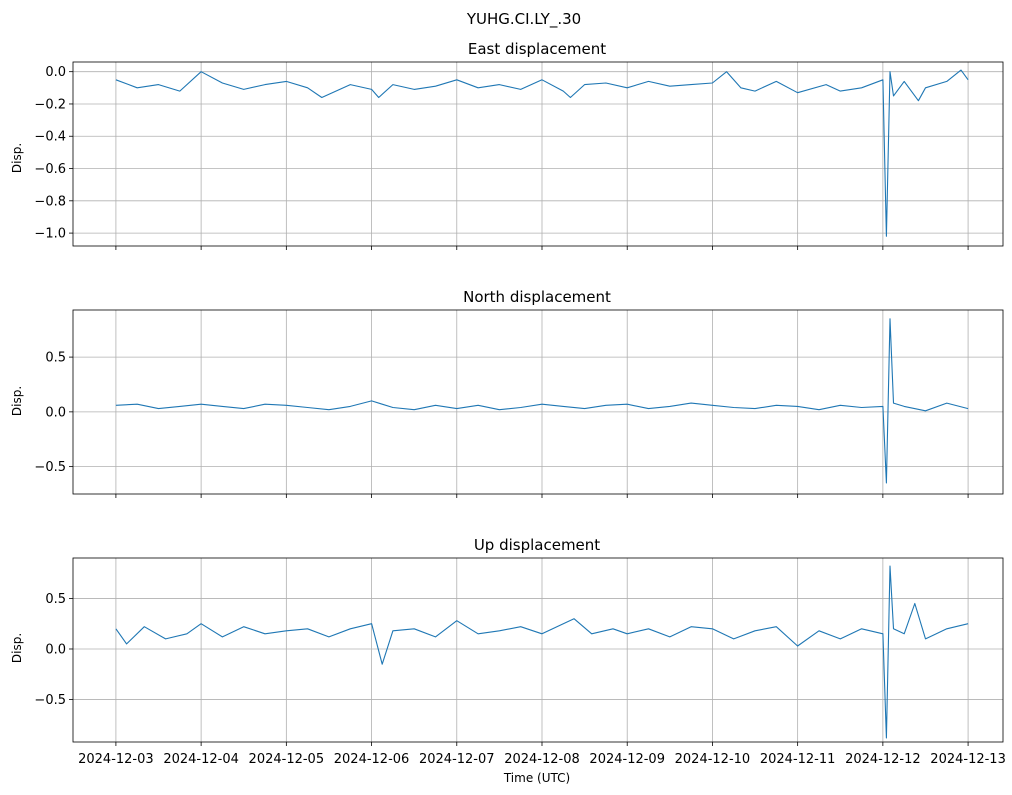  I want to click on up-y-tick-label: 0.5, so click(55, 599).